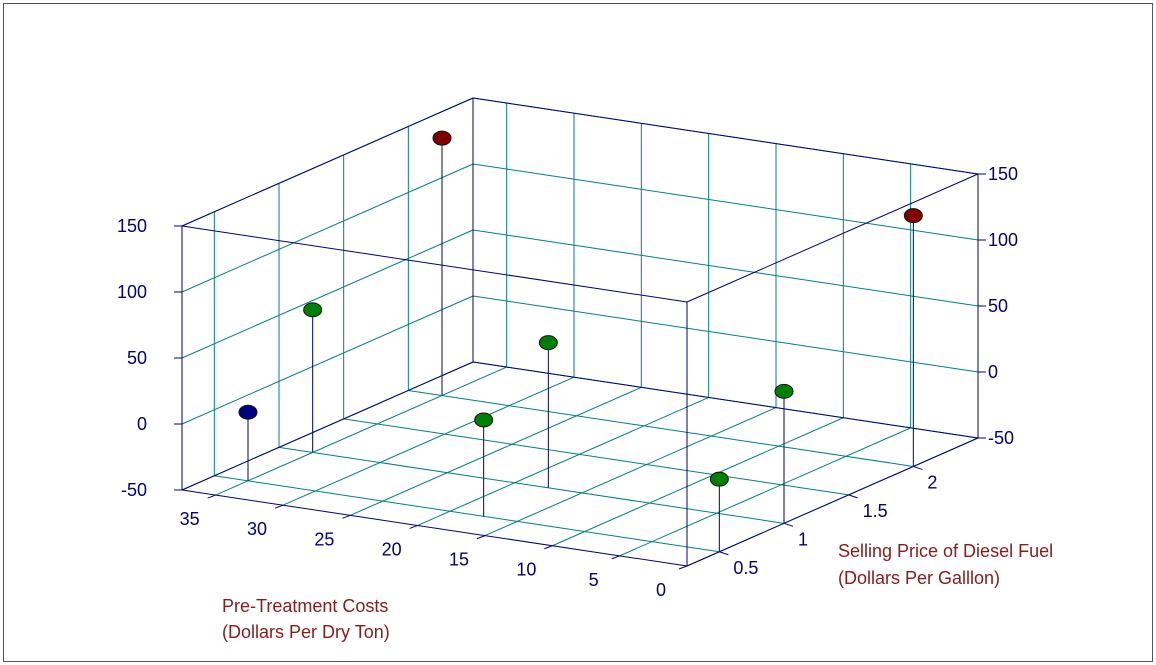 The image size is (1156, 665). What do you see at coordinates (132, 292) in the screenshot?
I see `z-tick-label-left: 100` at bounding box center [132, 292].